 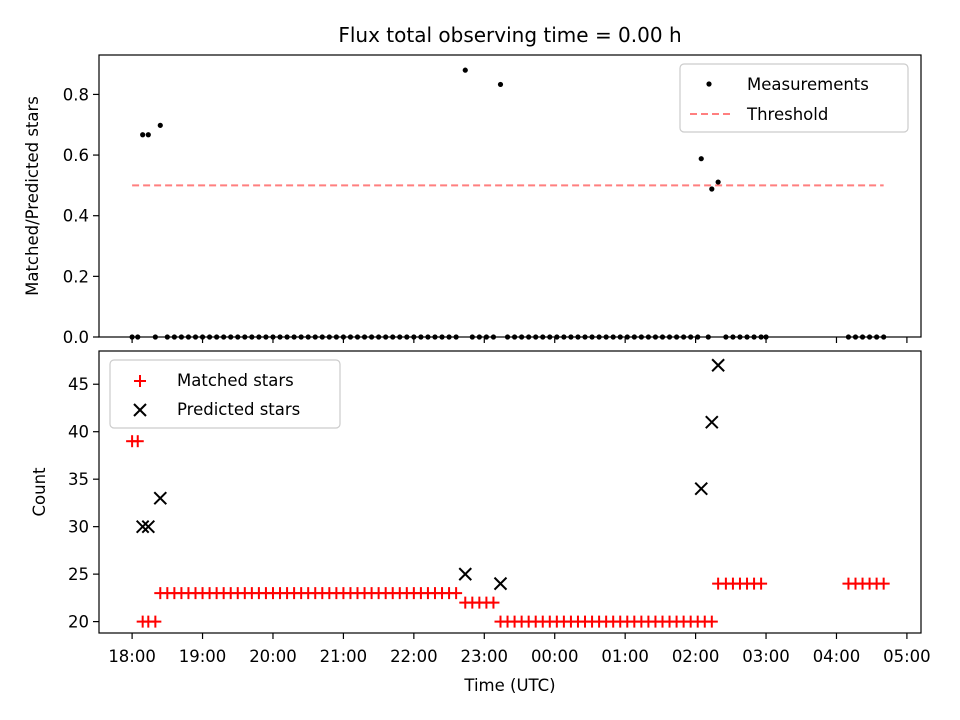 I want to click on bottom-y-tick-label: 45, so click(x=78, y=384).